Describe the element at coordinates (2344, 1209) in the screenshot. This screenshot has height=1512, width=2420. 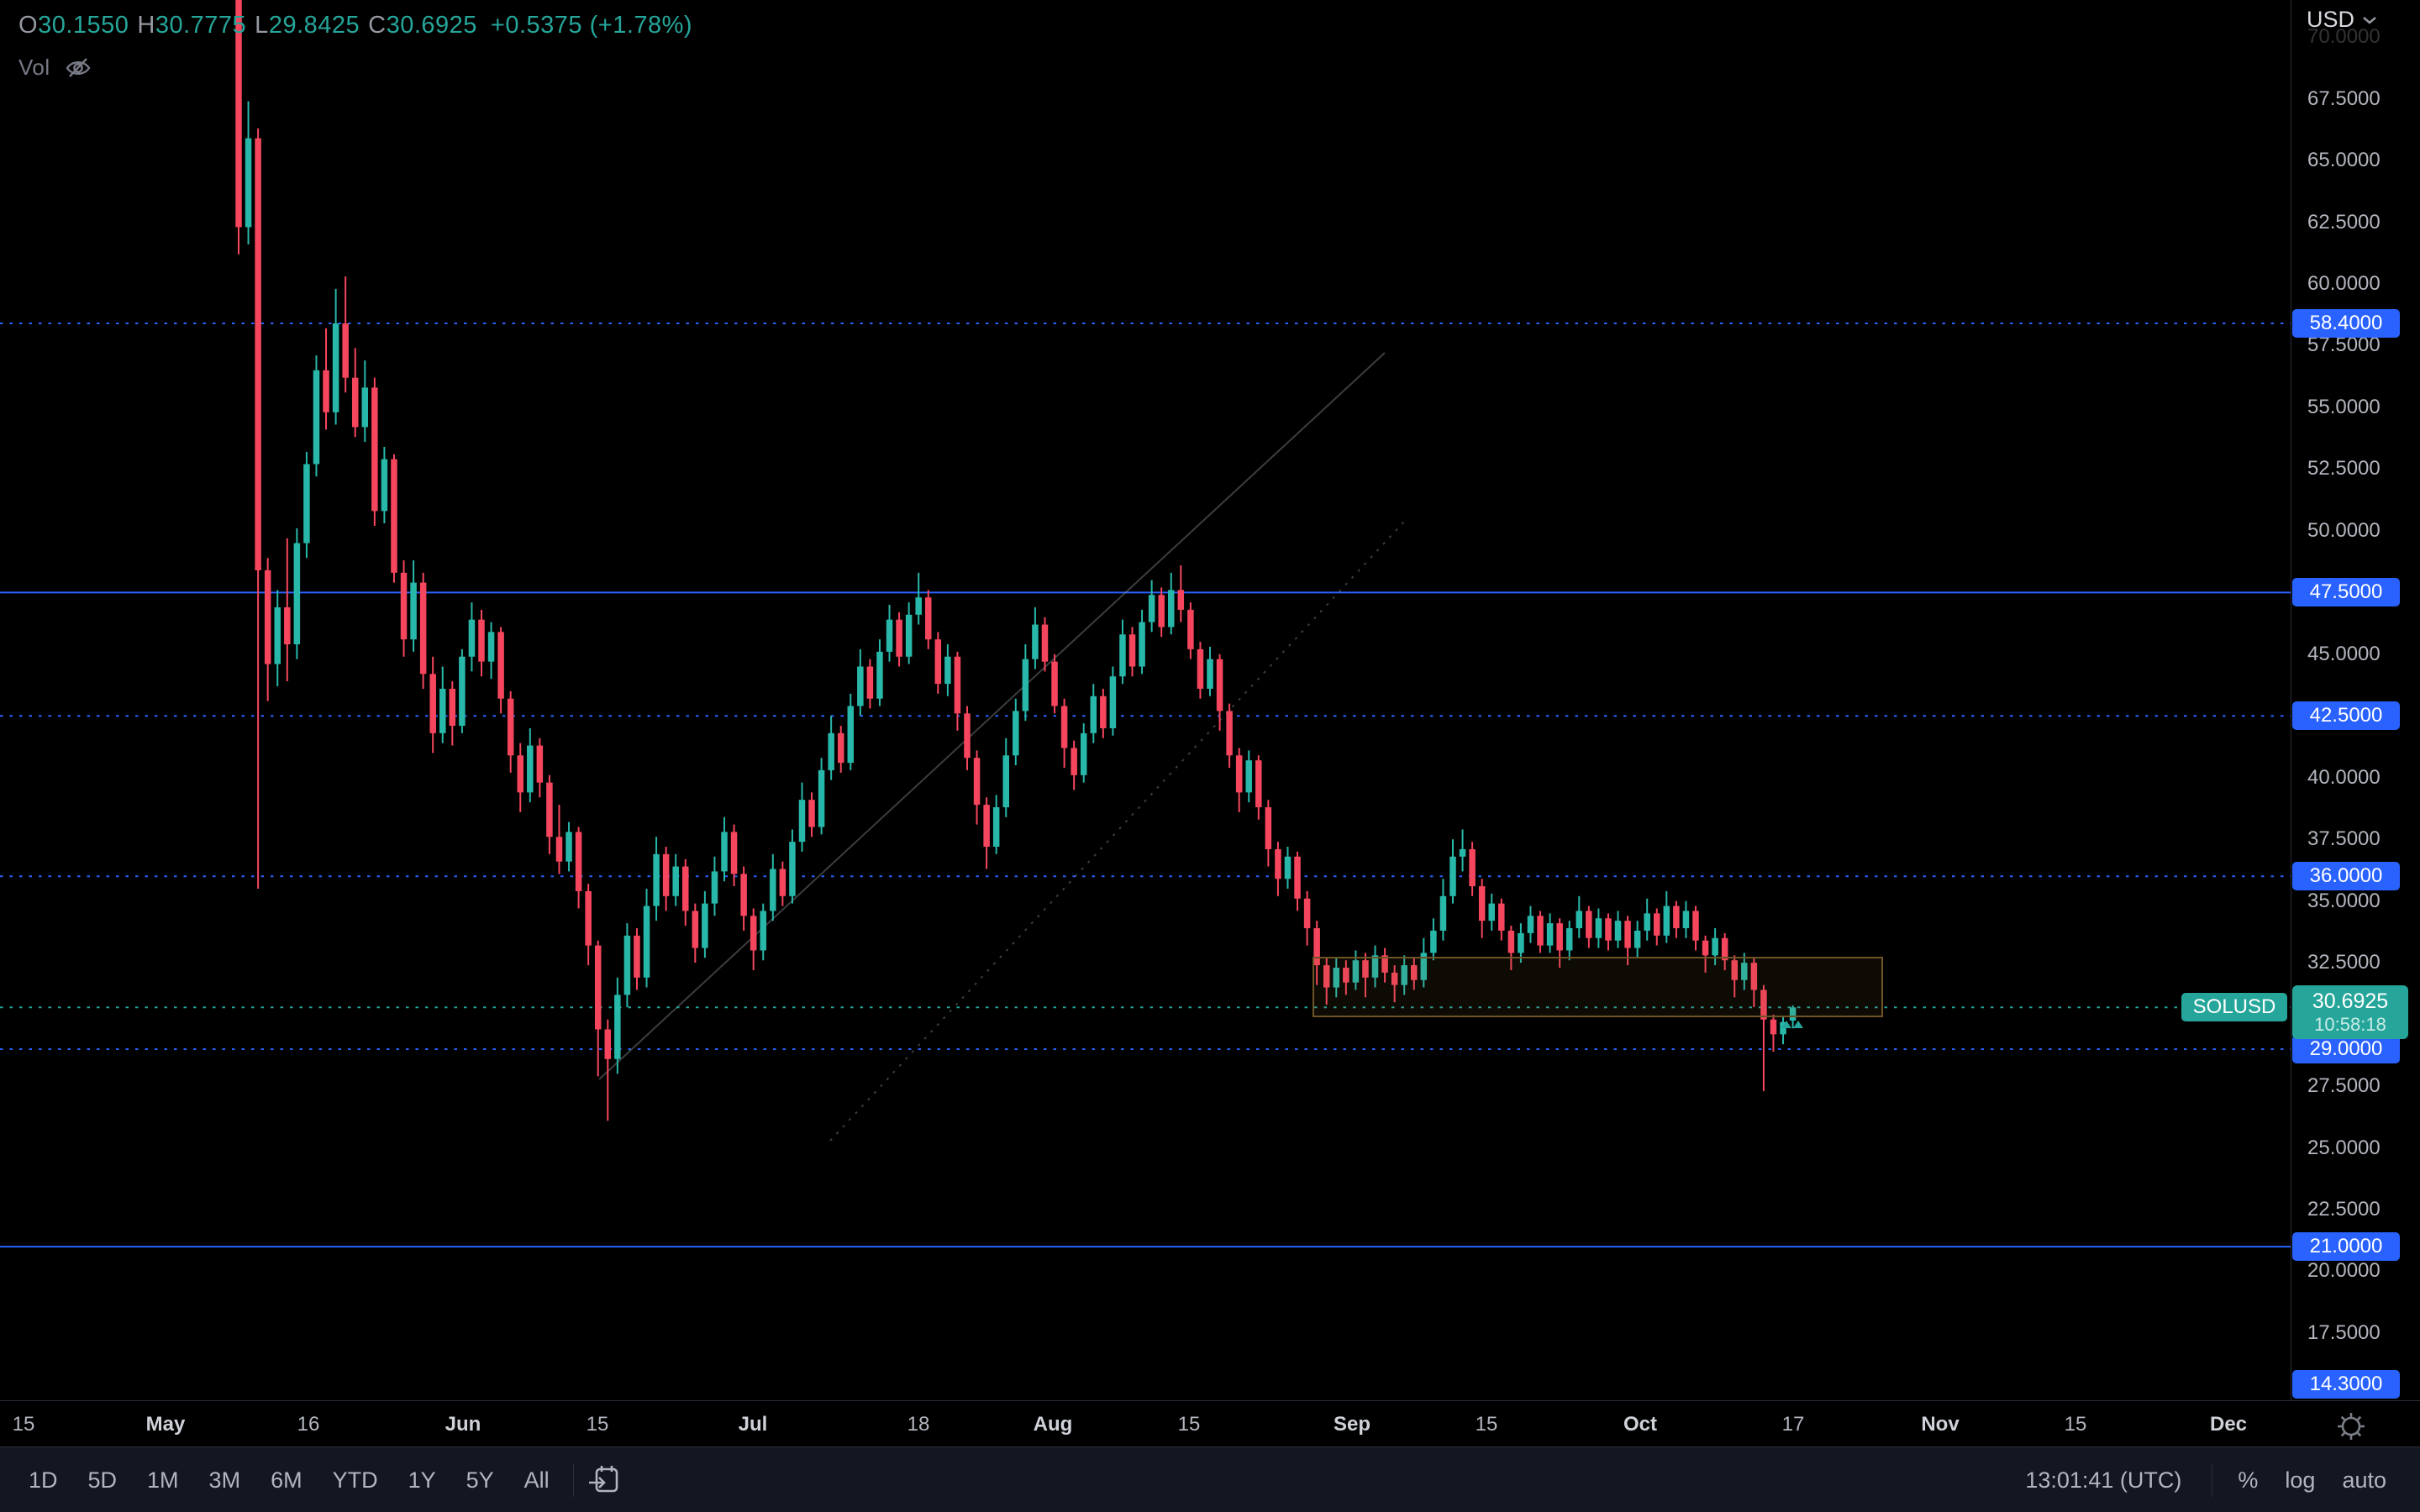
I see `price-tick-22.5000: 22.5000` at that location.